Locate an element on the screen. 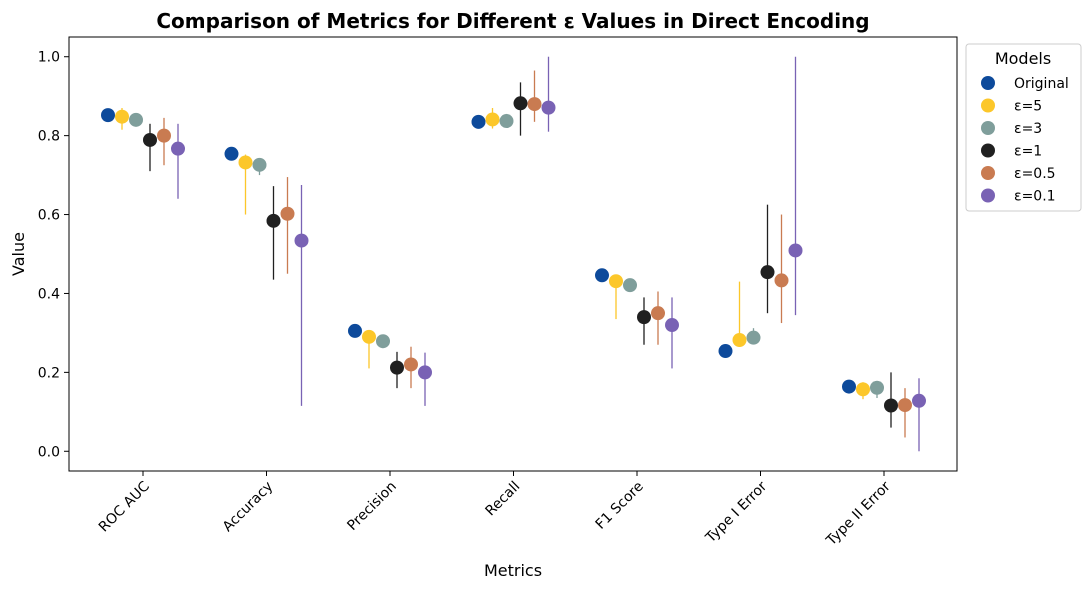 This screenshot has width=1089, height=590. y-tick-label: 0.4 is located at coordinates (49, 294).